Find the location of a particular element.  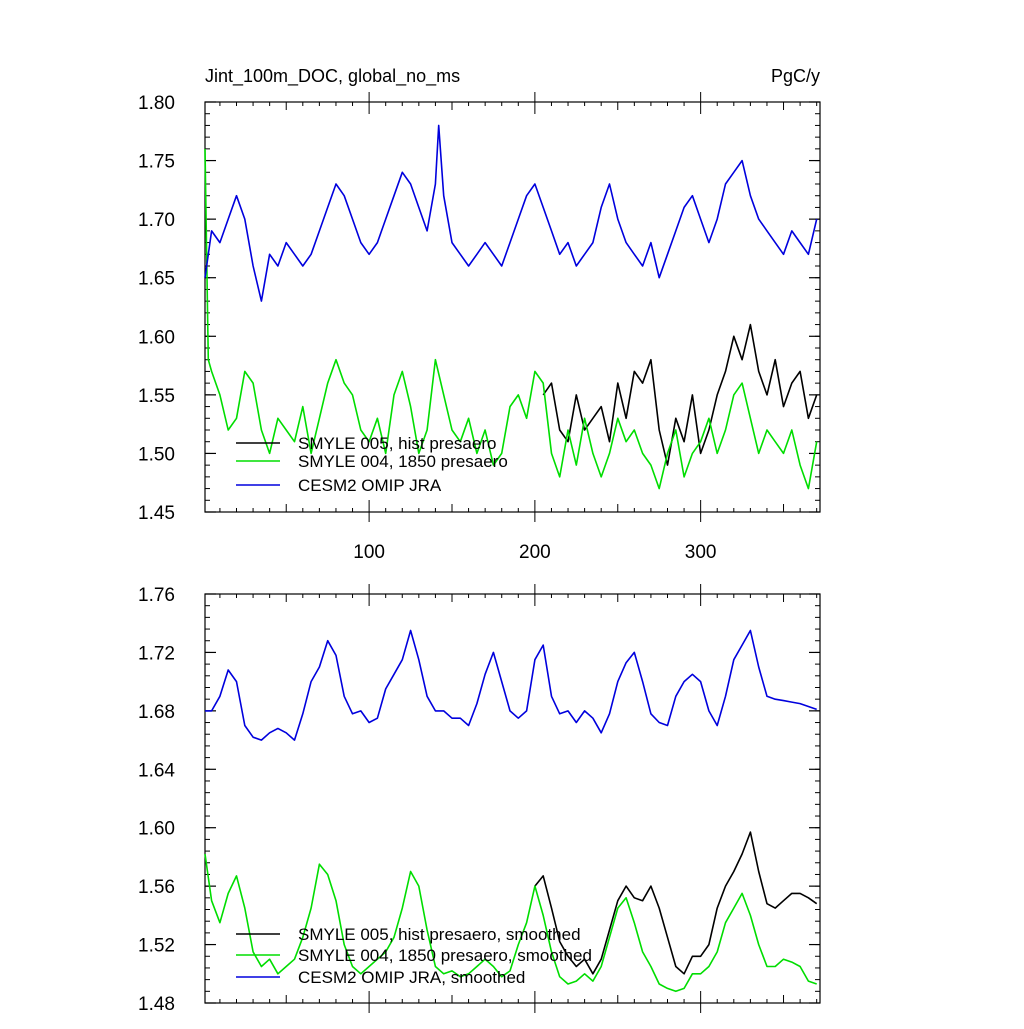

legend-label: SMYLE 004, 1850 presaero is located at coordinates (403, 461).